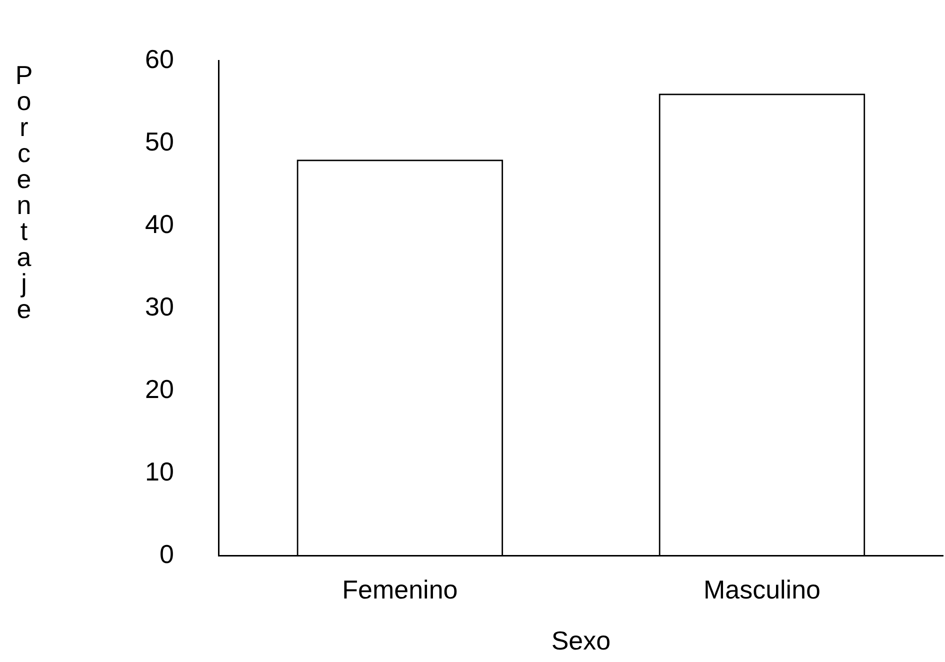 The image size is (945, 662). What do you see at coordinates (581, 641) in the screenshot?
I see `x-axis-title: Sexo` at bounding box center [581, 641].